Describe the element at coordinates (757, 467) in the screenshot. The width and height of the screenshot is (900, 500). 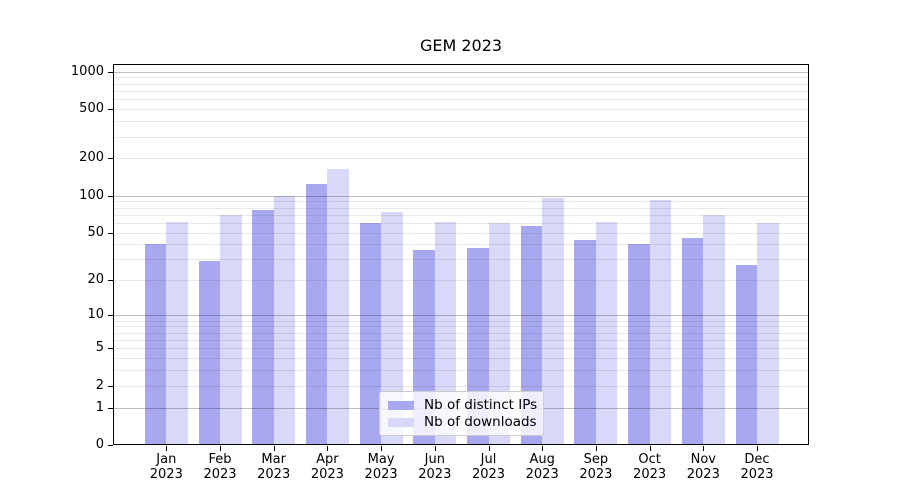
I see `x-tick-label: Dec 2023` at that location.